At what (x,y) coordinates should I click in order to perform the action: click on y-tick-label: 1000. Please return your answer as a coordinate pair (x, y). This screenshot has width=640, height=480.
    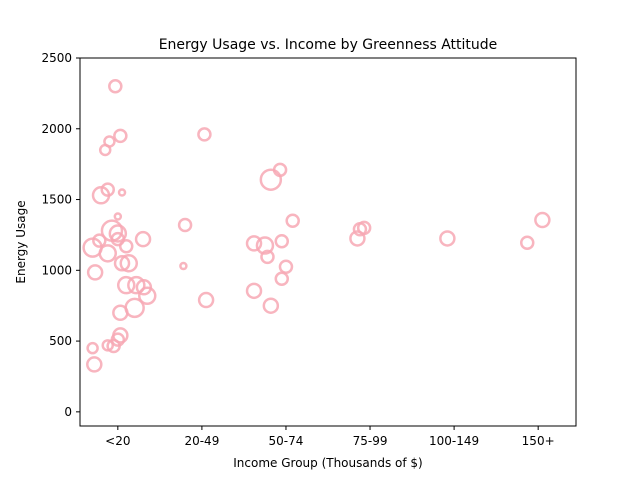
    Looking at the image, I should click on (56, 270).